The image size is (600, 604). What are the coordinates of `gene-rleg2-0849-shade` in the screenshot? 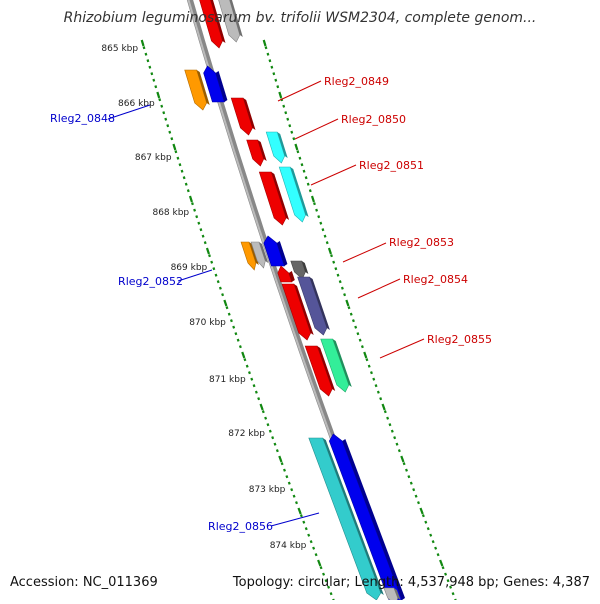 It's located at (249, 114).